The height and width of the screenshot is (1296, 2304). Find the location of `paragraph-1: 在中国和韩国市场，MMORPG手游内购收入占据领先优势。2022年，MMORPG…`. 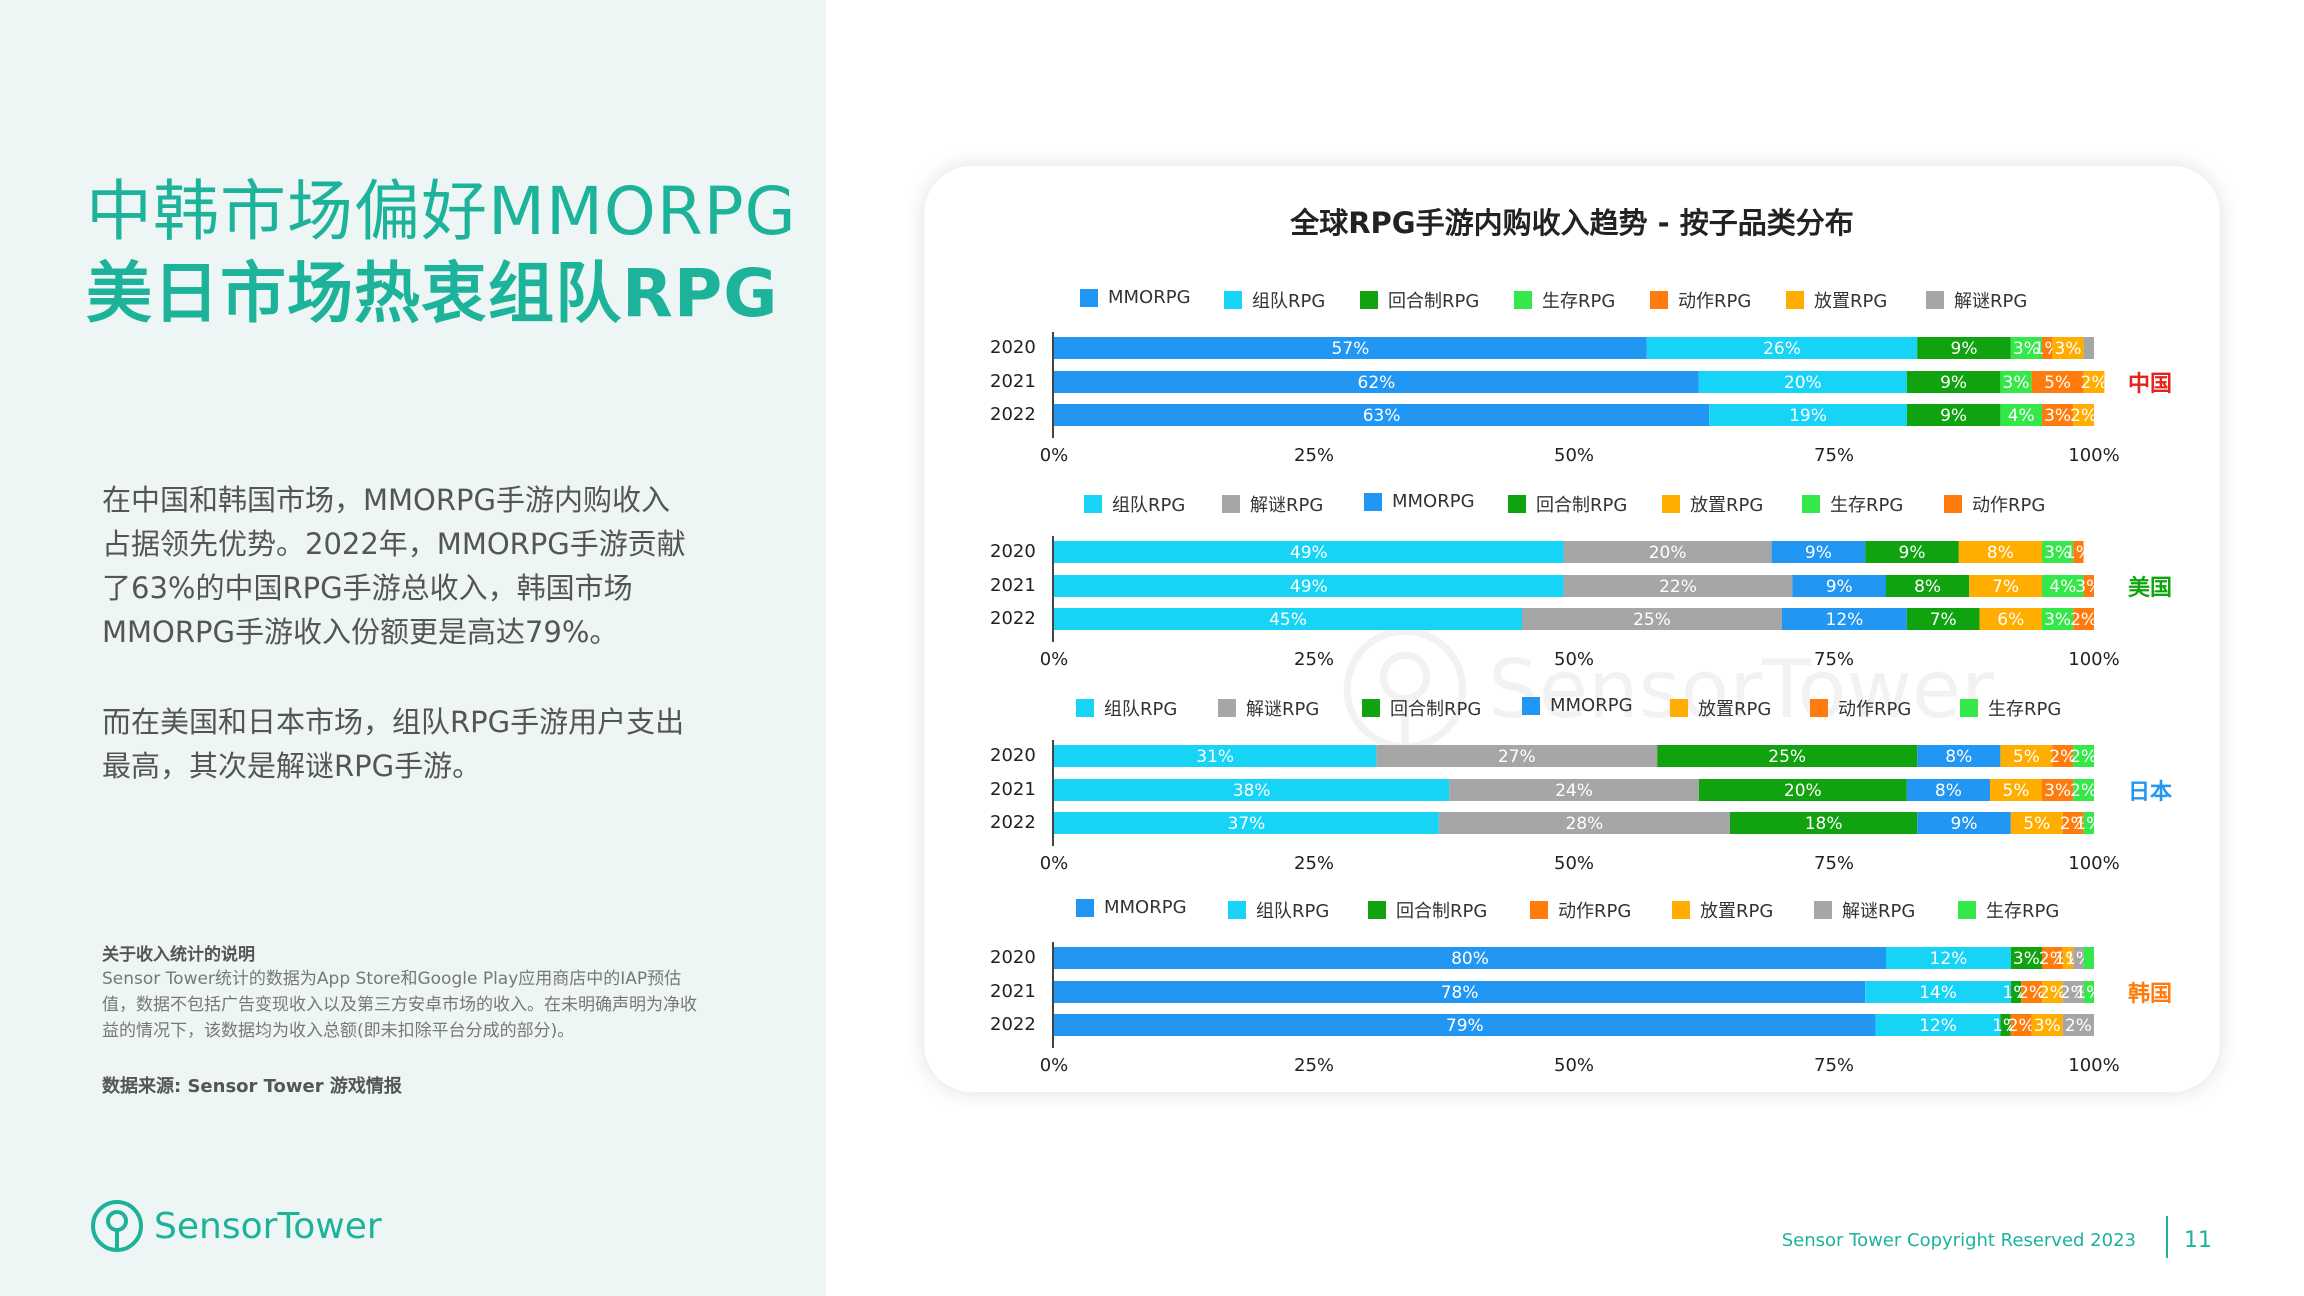

paragraph-1: 在中国和韩国市场，MMORPG手游内购收入占据领先优势。2022年，MMORPG… is located at coordinates (394, 566).